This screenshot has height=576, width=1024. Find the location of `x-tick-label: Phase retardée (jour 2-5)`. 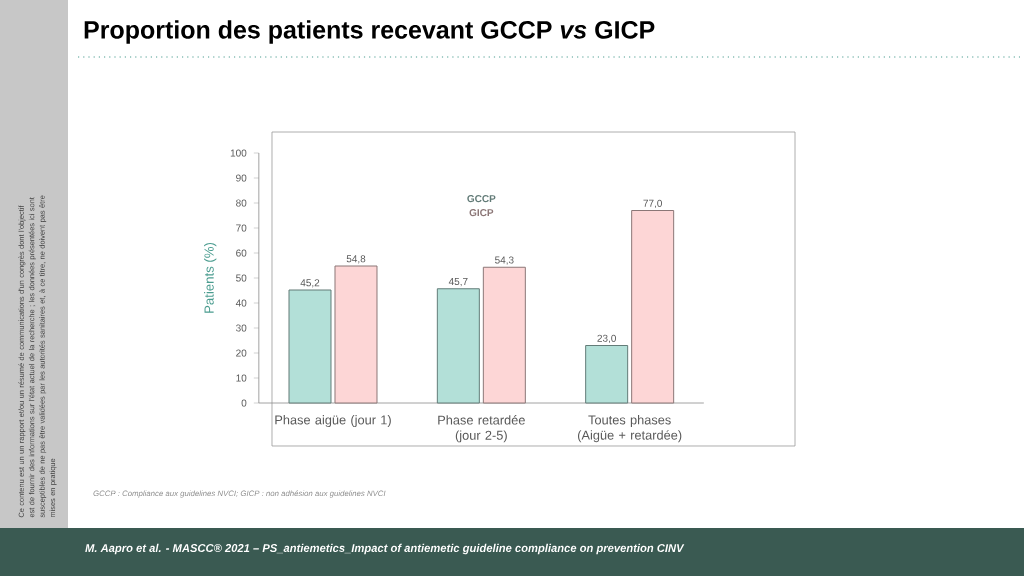

x-tick-label: Phase retardée (jour 2-5) is located at coordinates (481, 429).